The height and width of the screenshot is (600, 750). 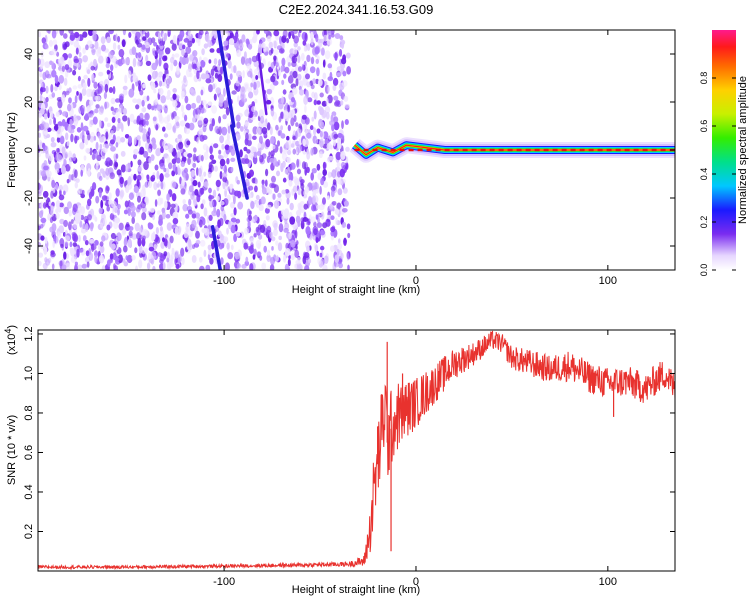 What do you see at coordinates (356, 290) in the screenshot?
I see `spectrogram-x-axis-label: Height of straight line (km)` at bounding box center [356, 290].